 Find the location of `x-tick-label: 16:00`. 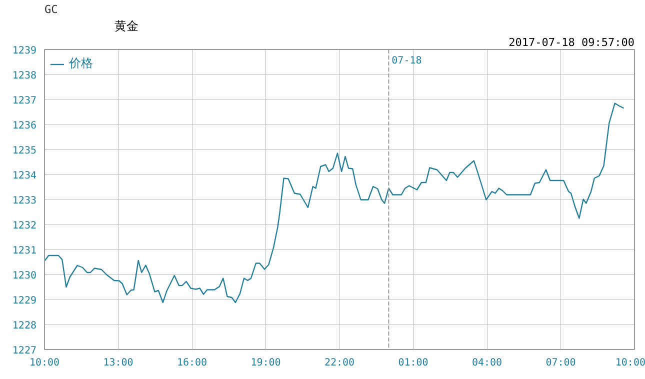

x-tick-label: 16:00 is located at coordinates (192, 363).